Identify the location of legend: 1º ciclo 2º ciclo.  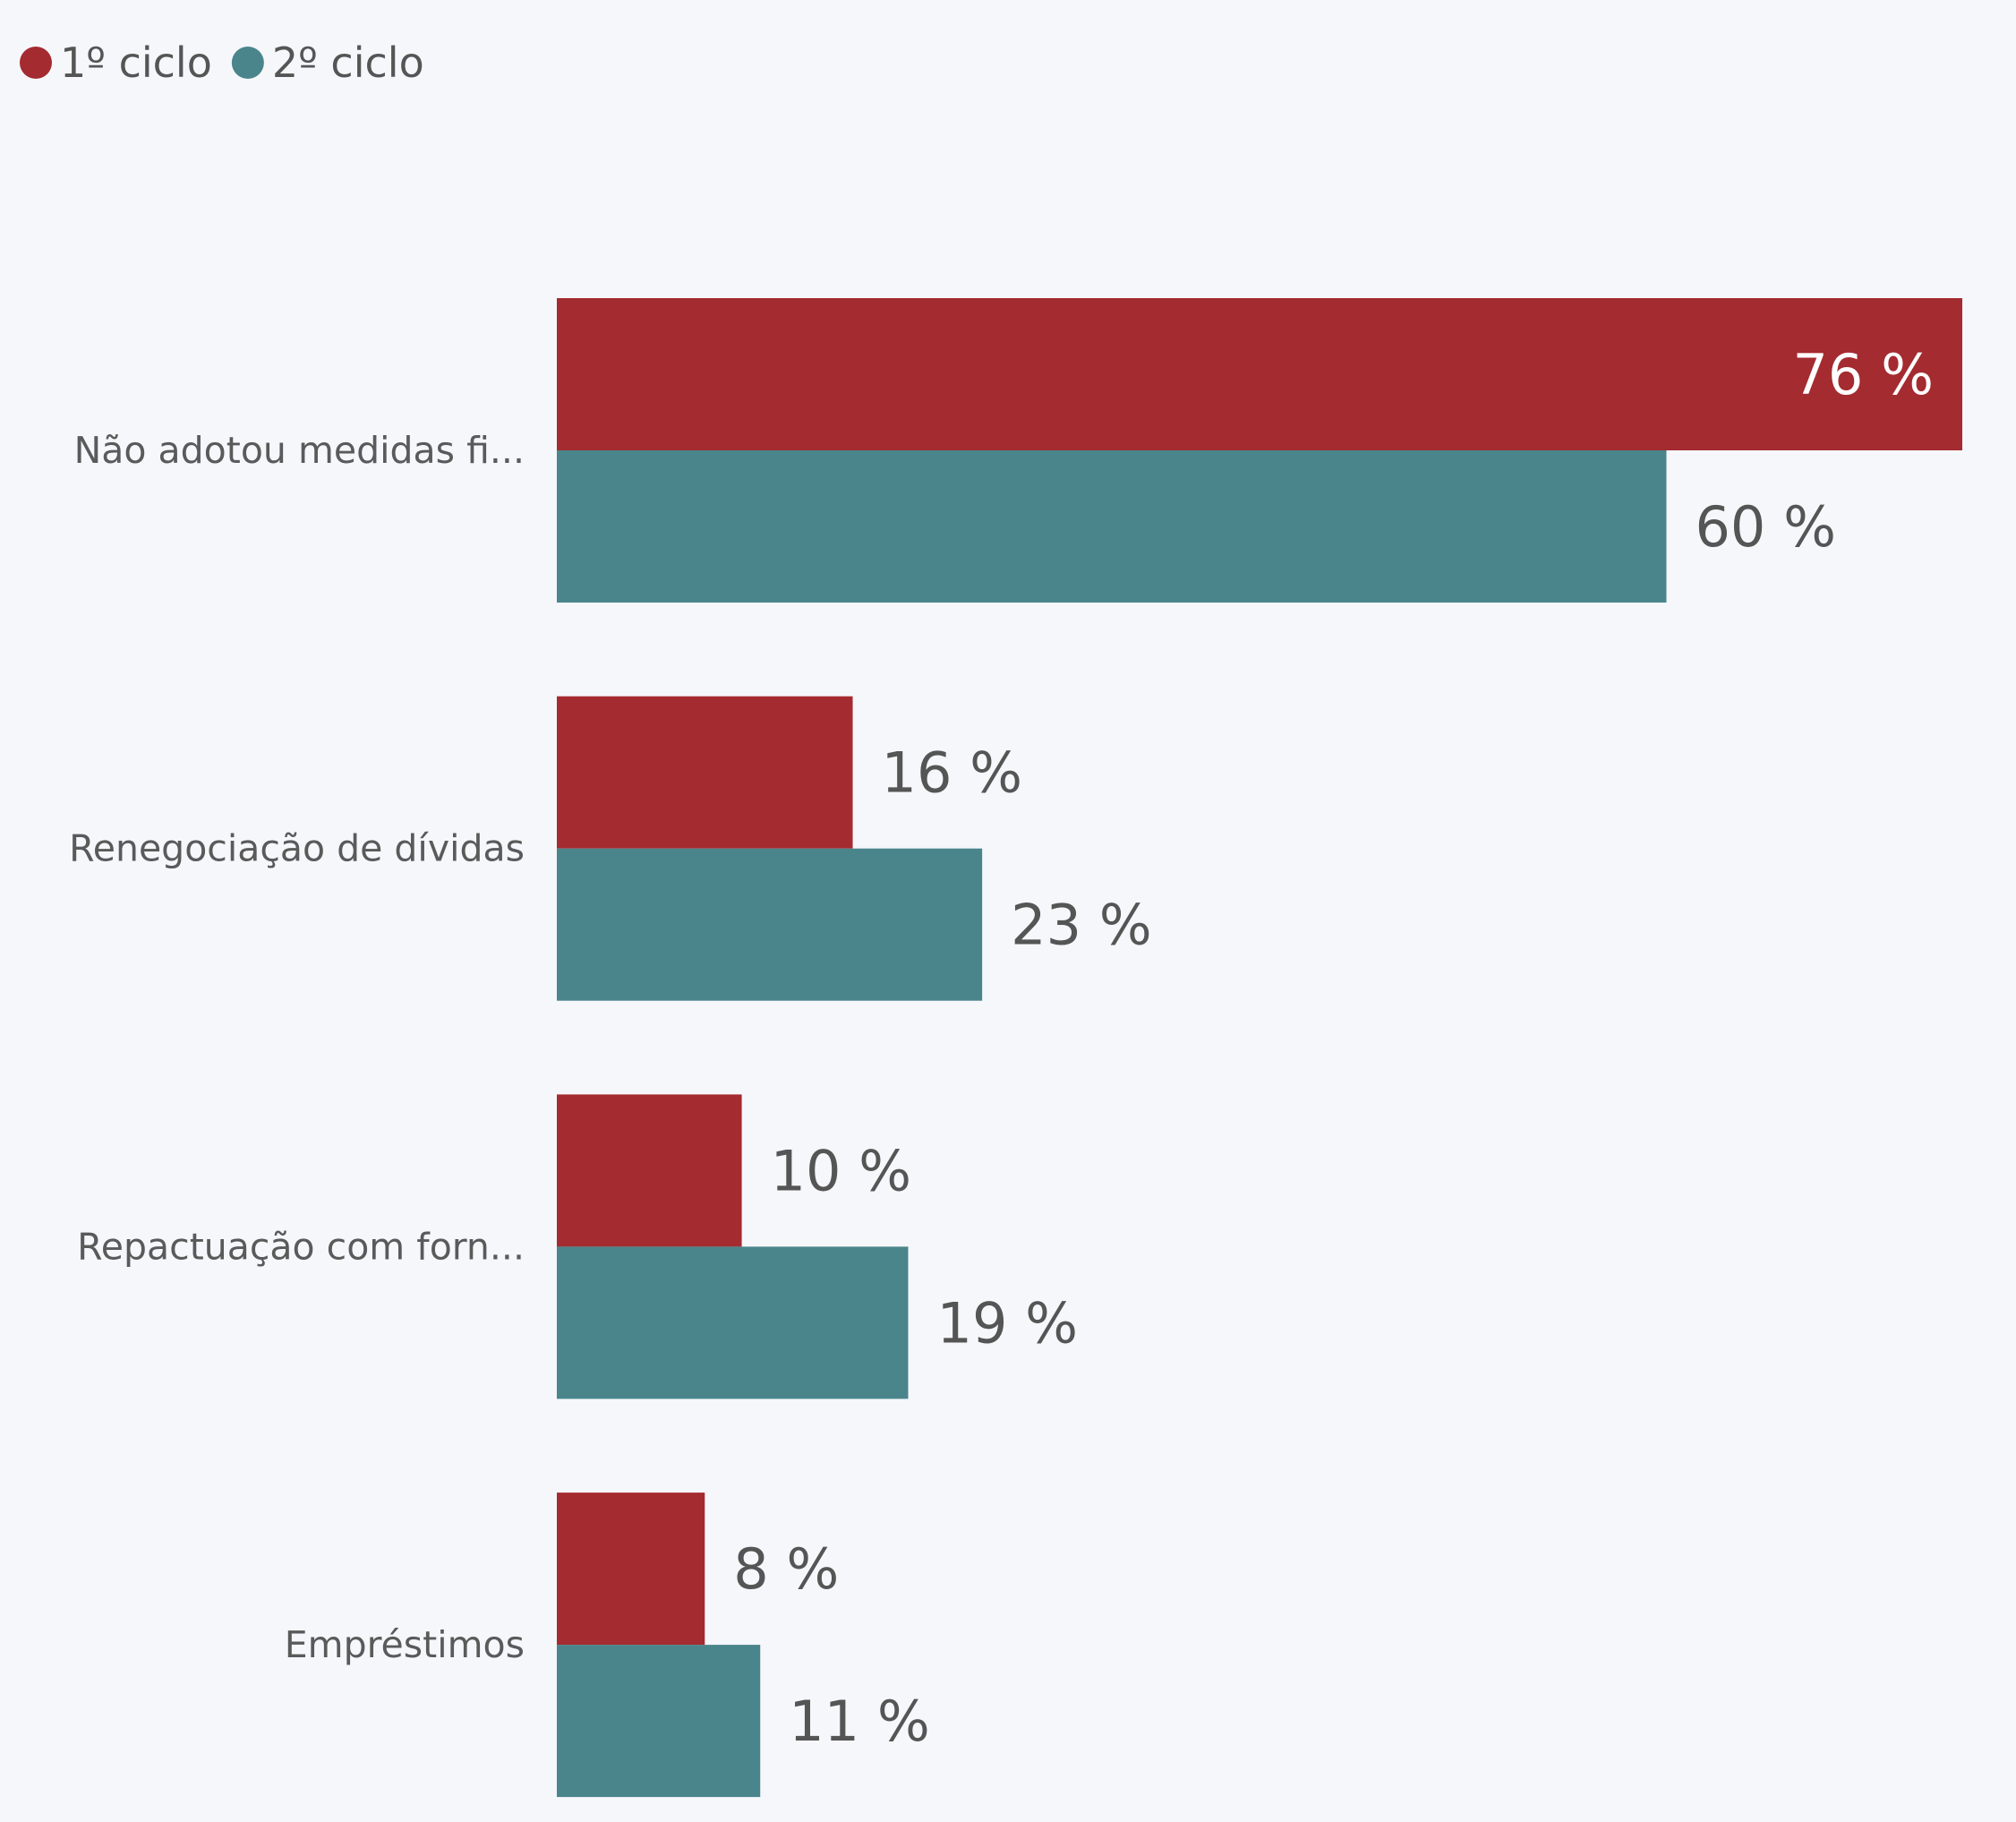
(222, 62).